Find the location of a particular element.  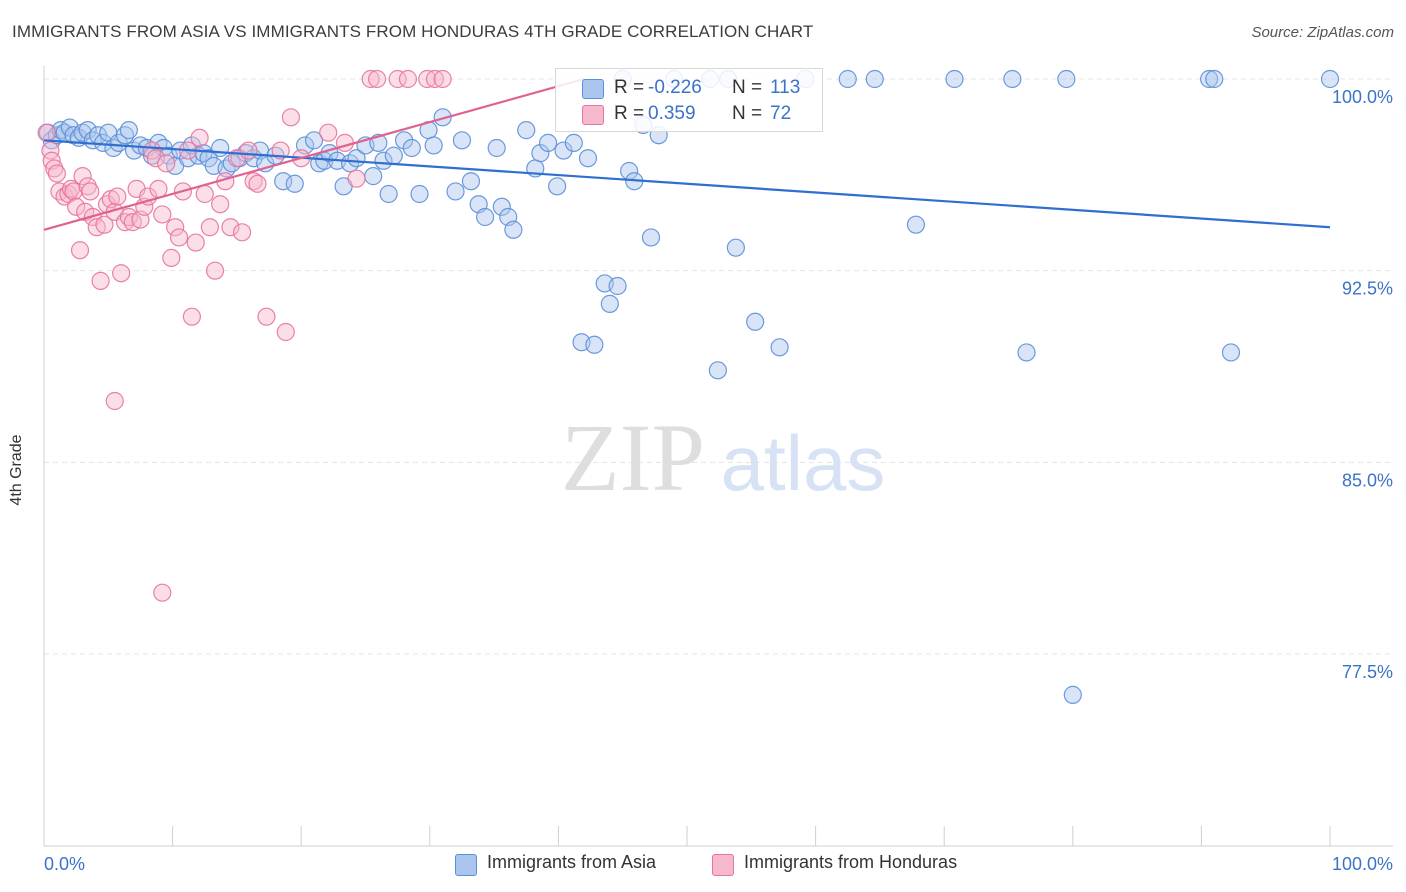

bottom-legend-swatch-honduras is located at coordinates (723, 865).